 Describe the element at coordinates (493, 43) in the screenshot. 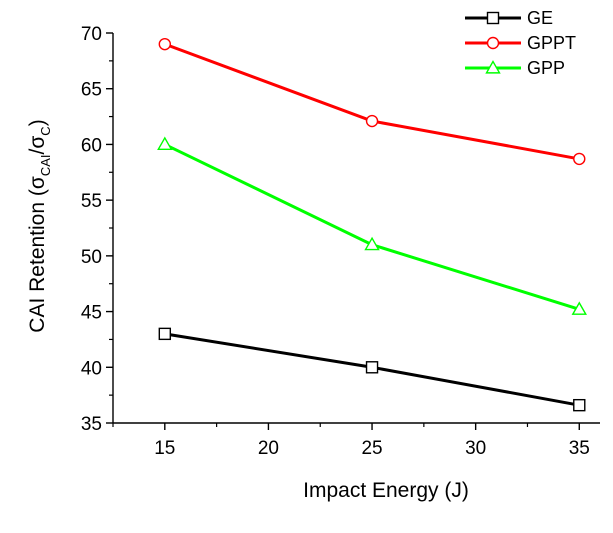

I see `legend-marker-gppt` at that location.